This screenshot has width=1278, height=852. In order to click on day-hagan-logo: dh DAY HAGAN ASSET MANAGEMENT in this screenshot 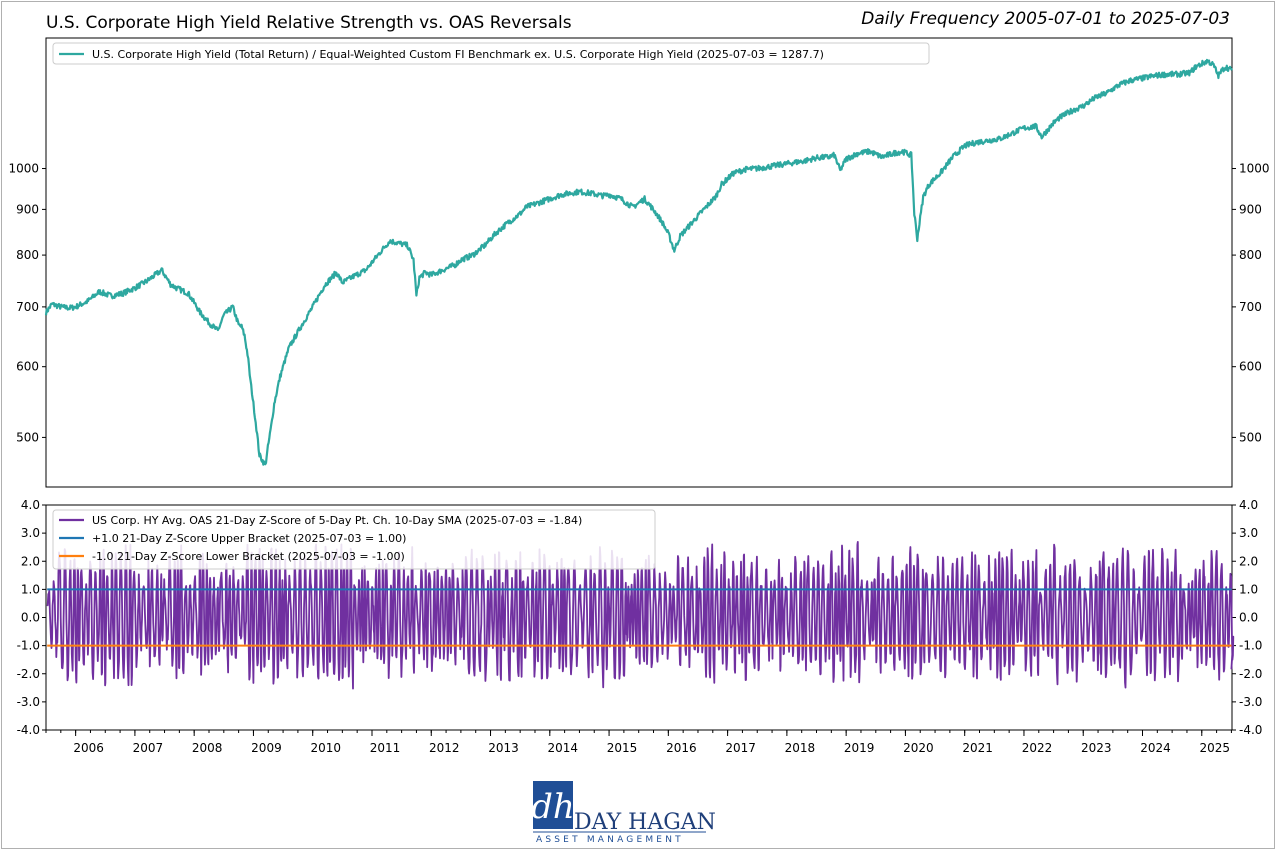, I will do `click(623, 813)`.